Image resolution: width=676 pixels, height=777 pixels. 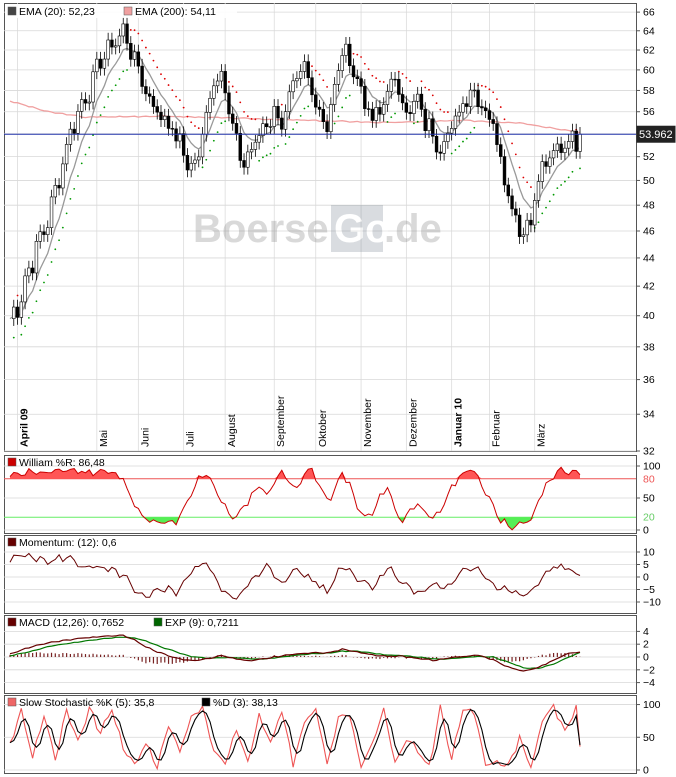 I want to click on month-label: Juni, so click(x=145, y=437).